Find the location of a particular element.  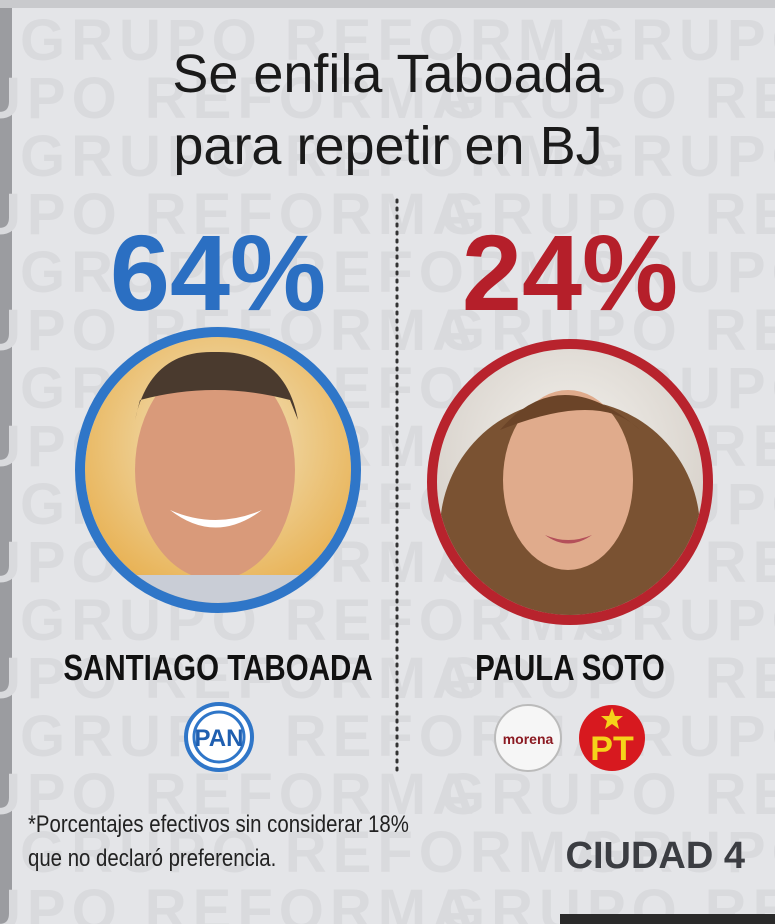

title-line: Se enfila Taboada is located at coordinates (388, 74).